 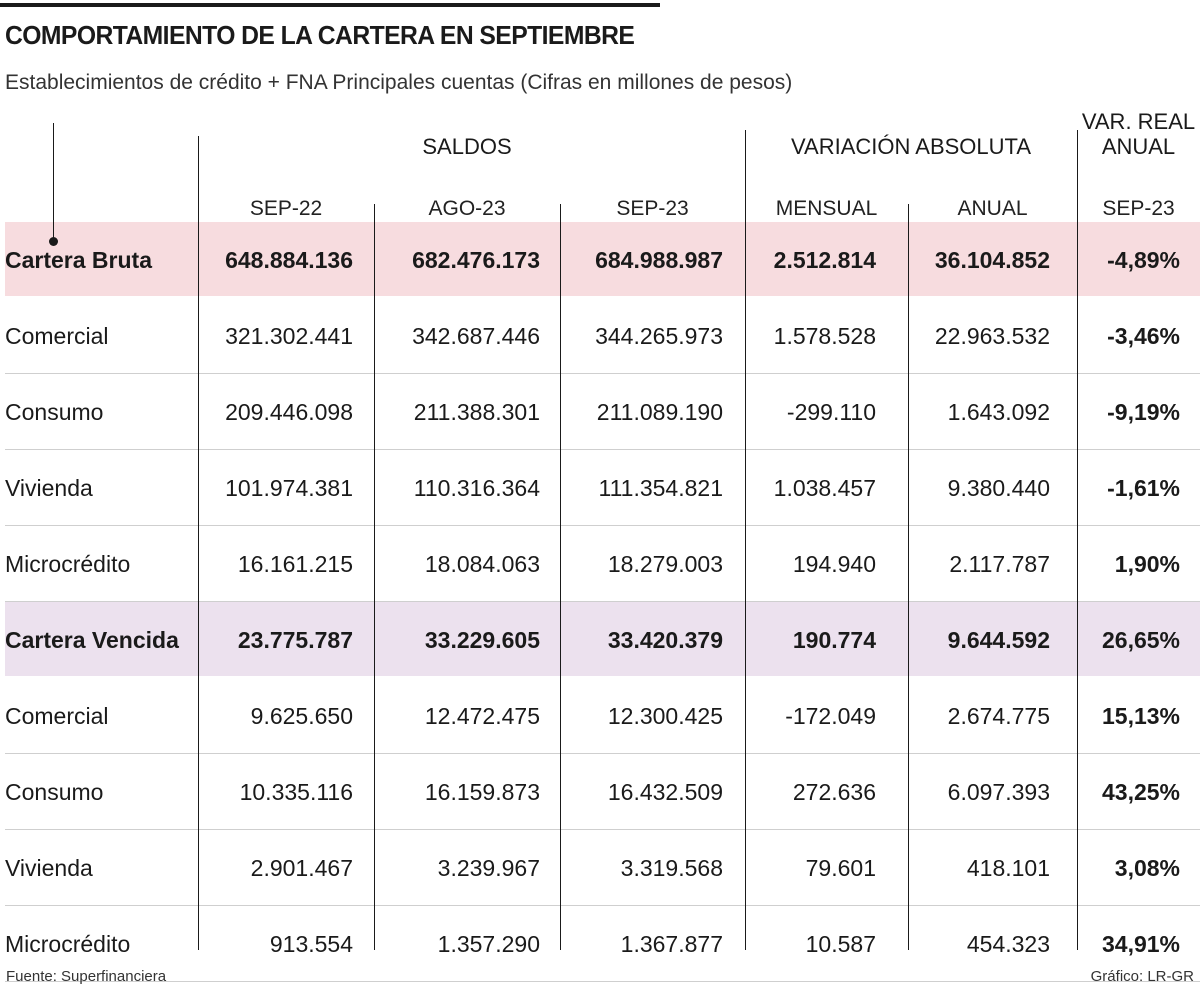 What do you see at coordinates (198, 543) in the screenshot?
I see `divider-label-saldos` at bounding box center [198, 543].